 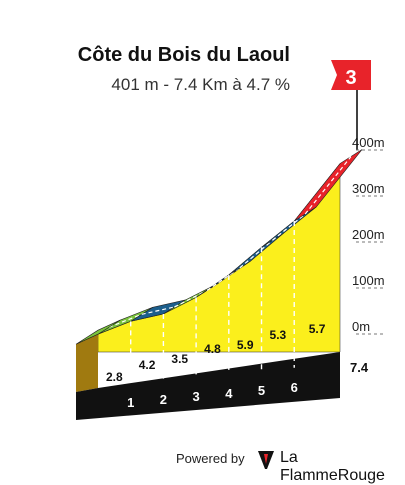 I want to click on gradient-label: 3.5, so click(x=179, y=359).